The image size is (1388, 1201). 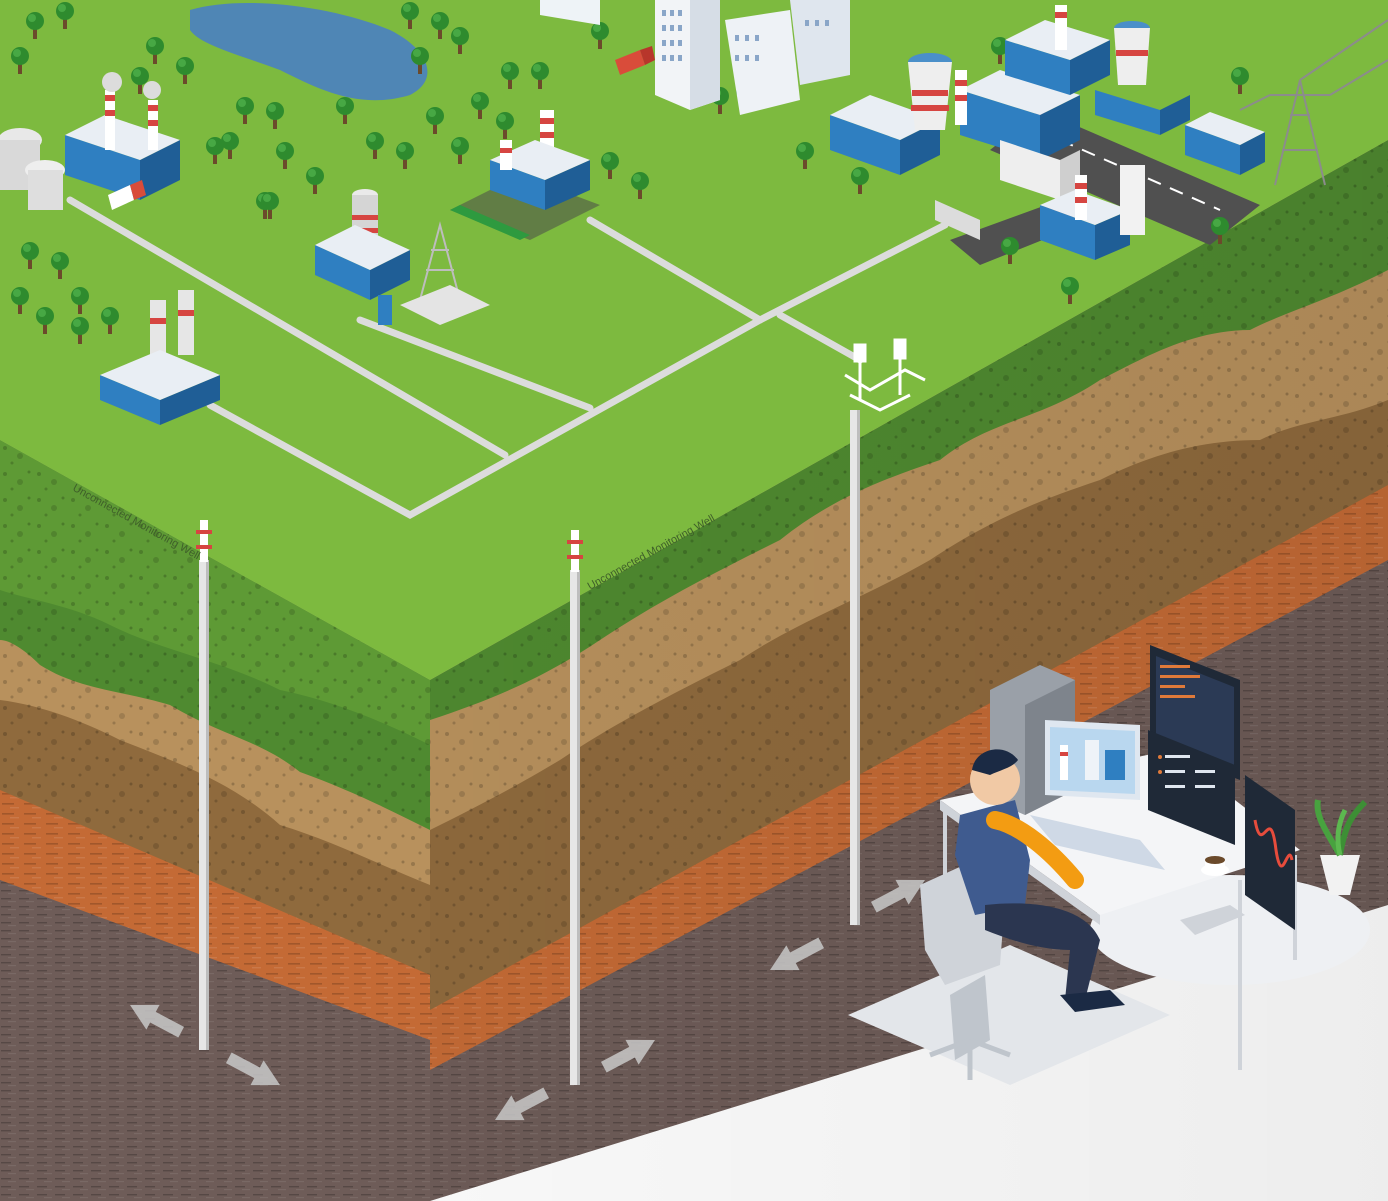 What do you see at coordinates (695, 57) in the screenshot?
I see `city-icon` at bounding box center [695, 57].